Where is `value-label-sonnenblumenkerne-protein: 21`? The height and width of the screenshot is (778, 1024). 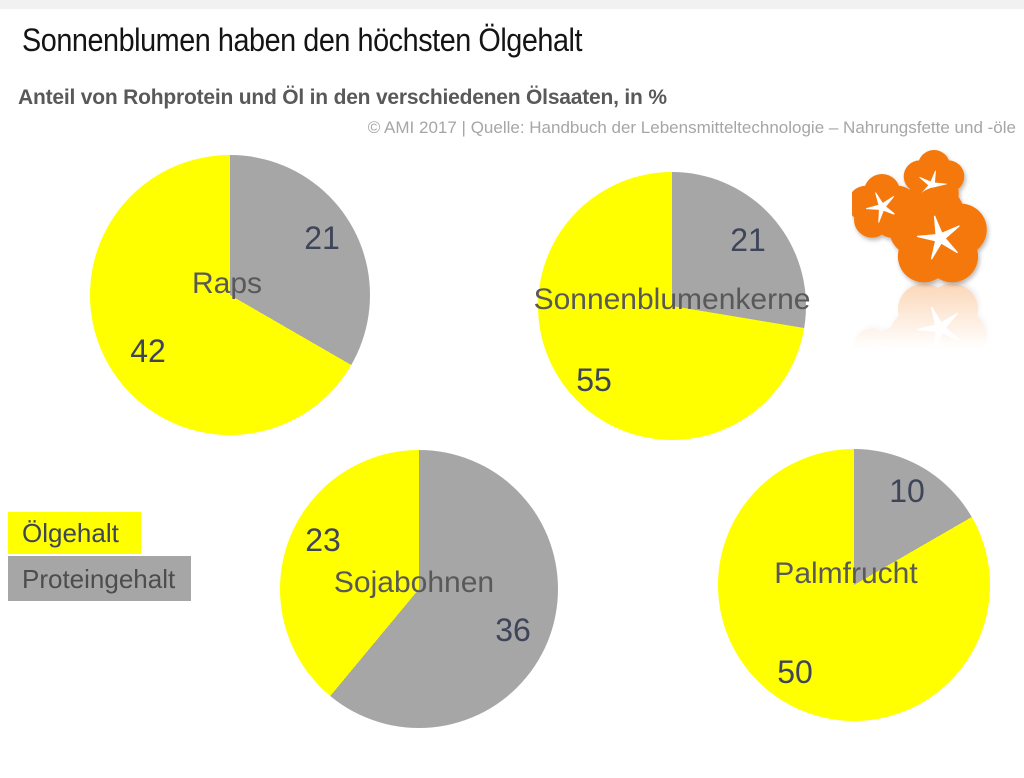 value-label-sonnenblumenkerne-protein: 21 is located at coordinates (748, 240).